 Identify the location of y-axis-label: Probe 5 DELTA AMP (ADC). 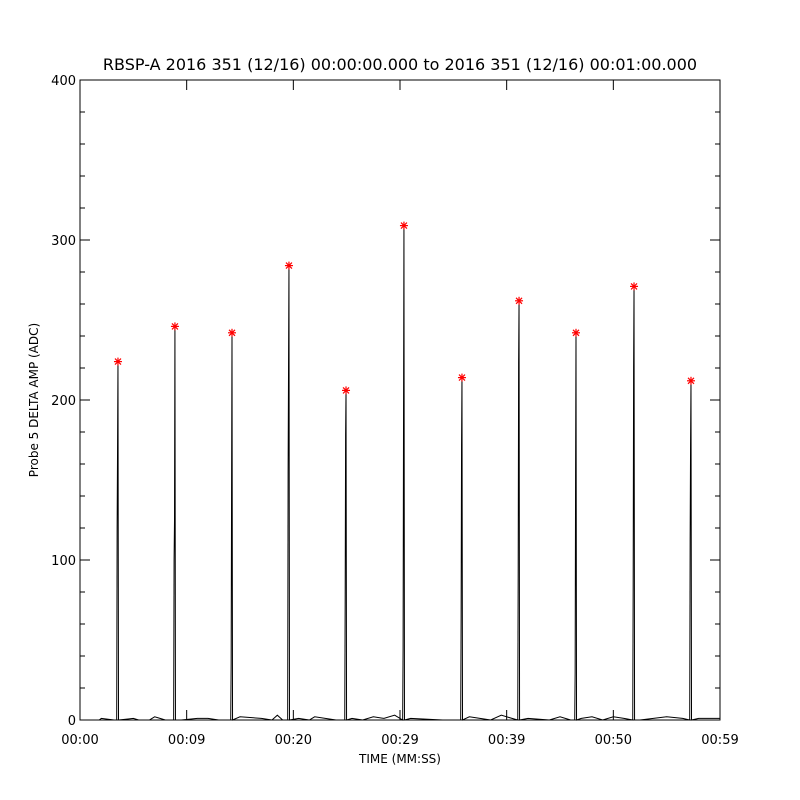
(34, 400).